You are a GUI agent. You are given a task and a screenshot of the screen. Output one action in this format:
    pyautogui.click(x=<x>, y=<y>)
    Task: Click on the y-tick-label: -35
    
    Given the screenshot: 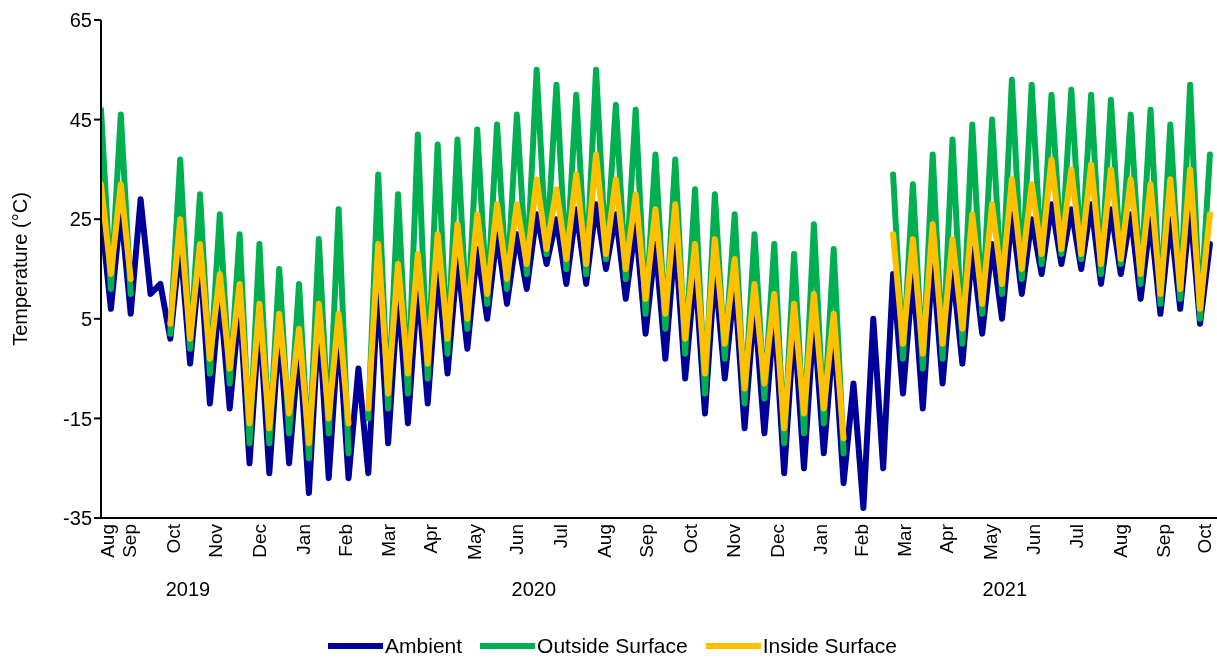 What is the action you would take?
    pyautogui.click(x=77, y=518)
    